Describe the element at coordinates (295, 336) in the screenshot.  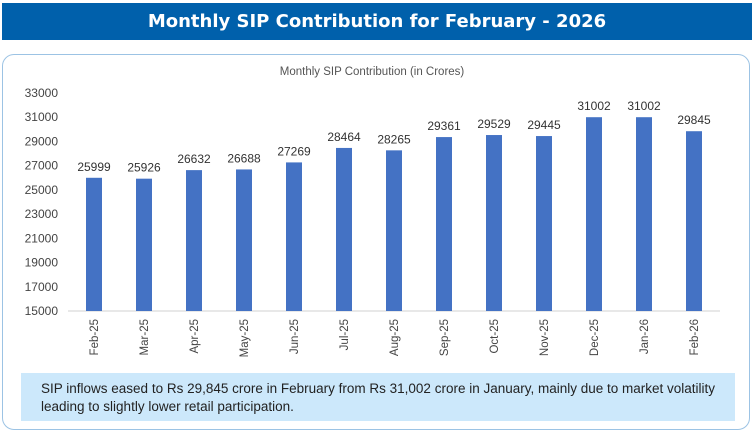
I see `x-tick-label: Jun-25` at that location.